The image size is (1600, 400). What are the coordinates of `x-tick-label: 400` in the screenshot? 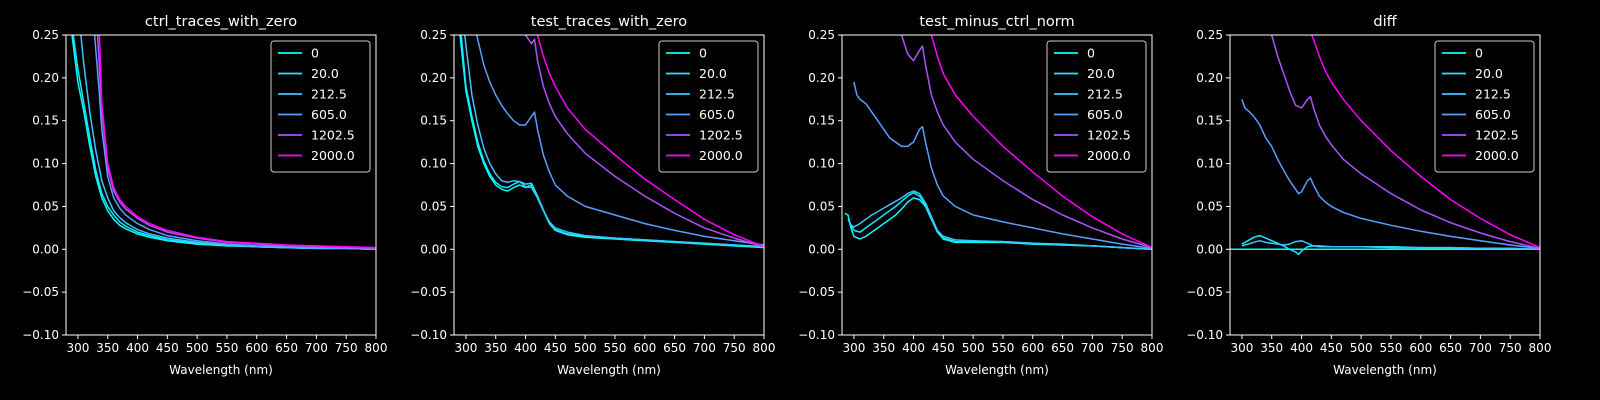 It's located at (525, 348).